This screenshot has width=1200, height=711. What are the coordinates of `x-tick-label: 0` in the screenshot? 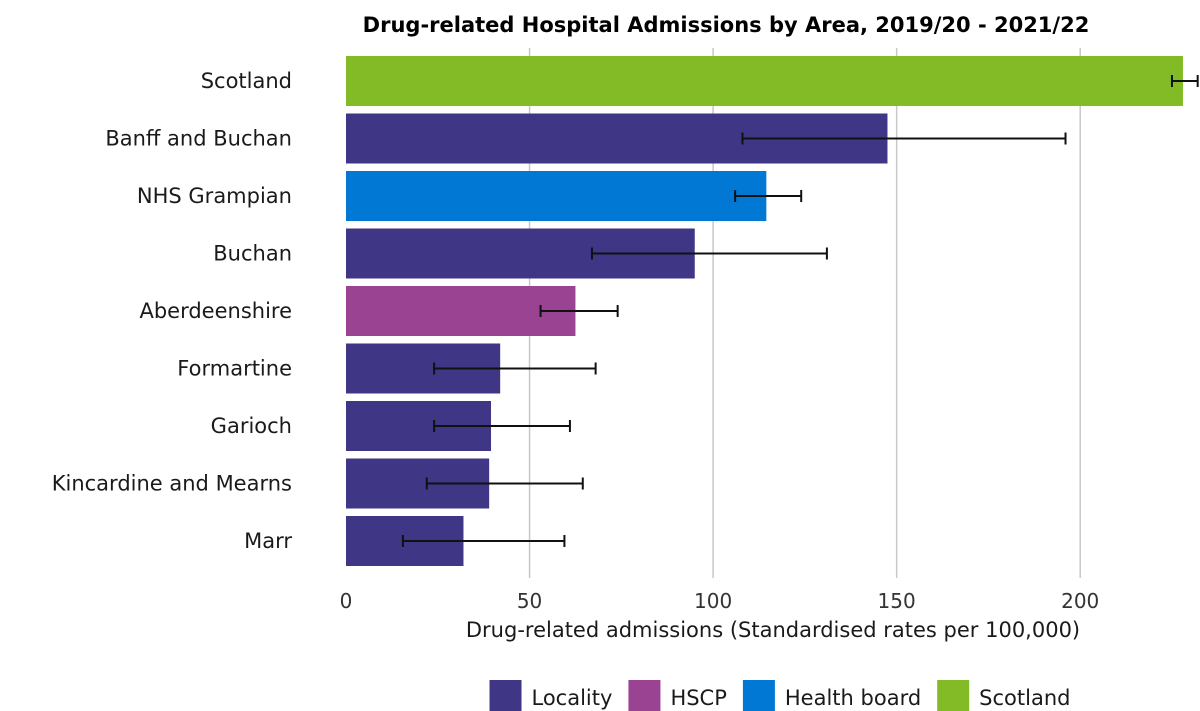 It's located at (346, 601).